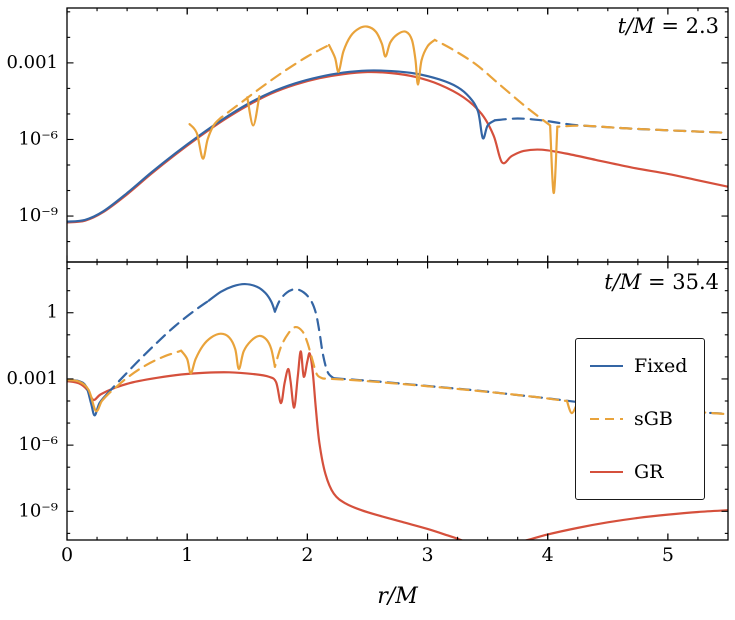  What do you see at coordinates (281, 146) in the screenshot?
I see `curve-fixed-top-seg0` at bounding box center [281, 146].